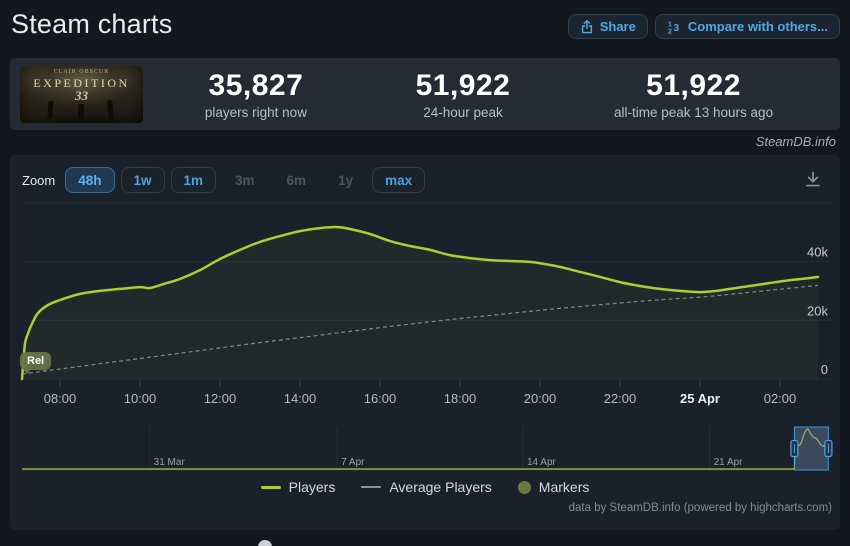 Image resolution: width=850 pixels, height=546 pixels. I want to click on share-button-label: Share, so click(617, 26).